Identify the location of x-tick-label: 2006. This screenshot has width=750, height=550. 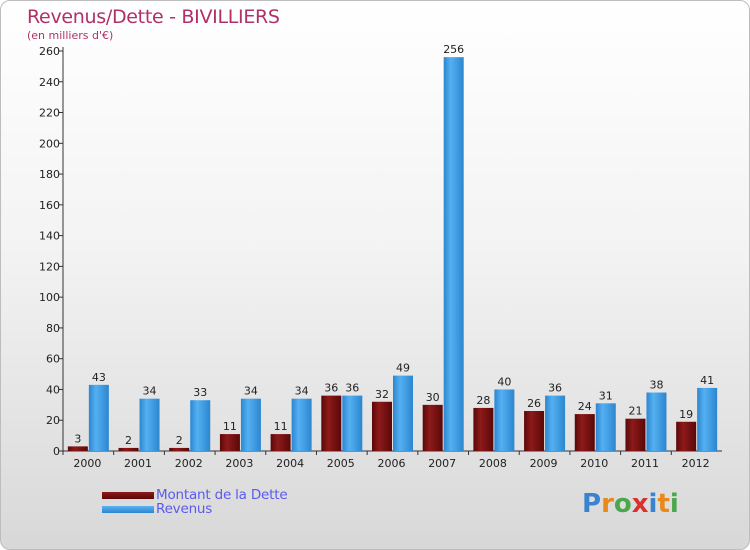
(392, 463).